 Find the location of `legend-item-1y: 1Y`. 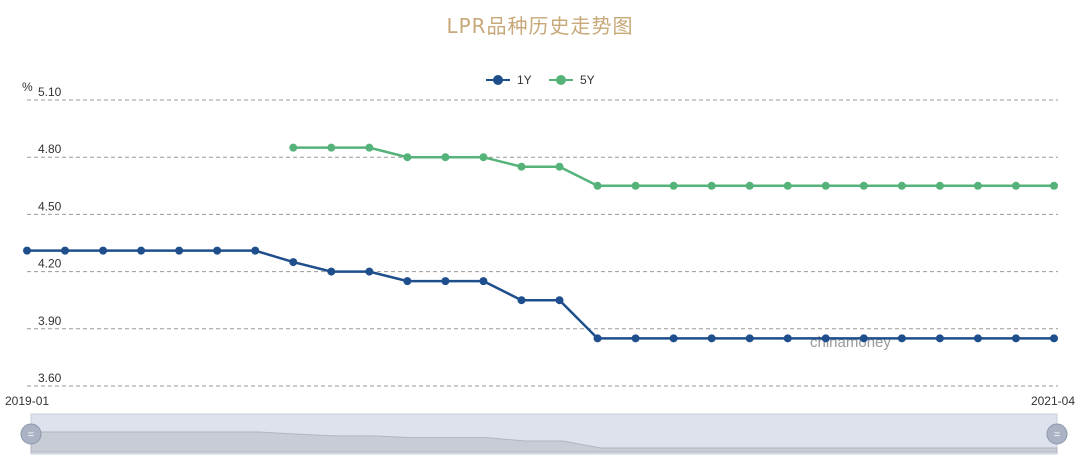

legend-item-1y: 1Y is located at coordinates (509, 80).